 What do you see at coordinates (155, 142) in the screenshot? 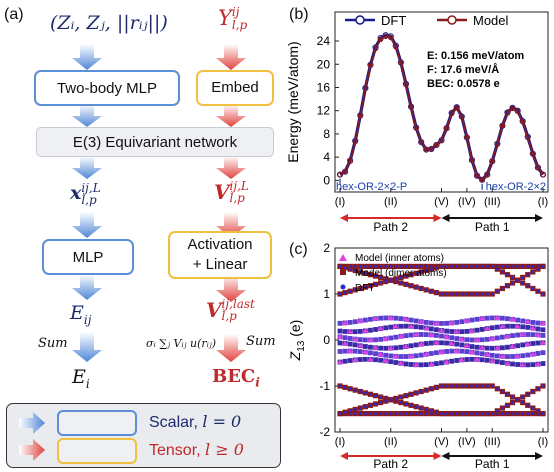
I see `equivariant-network-box: E(3) Equivariant network` at bounding box center [155, 142].